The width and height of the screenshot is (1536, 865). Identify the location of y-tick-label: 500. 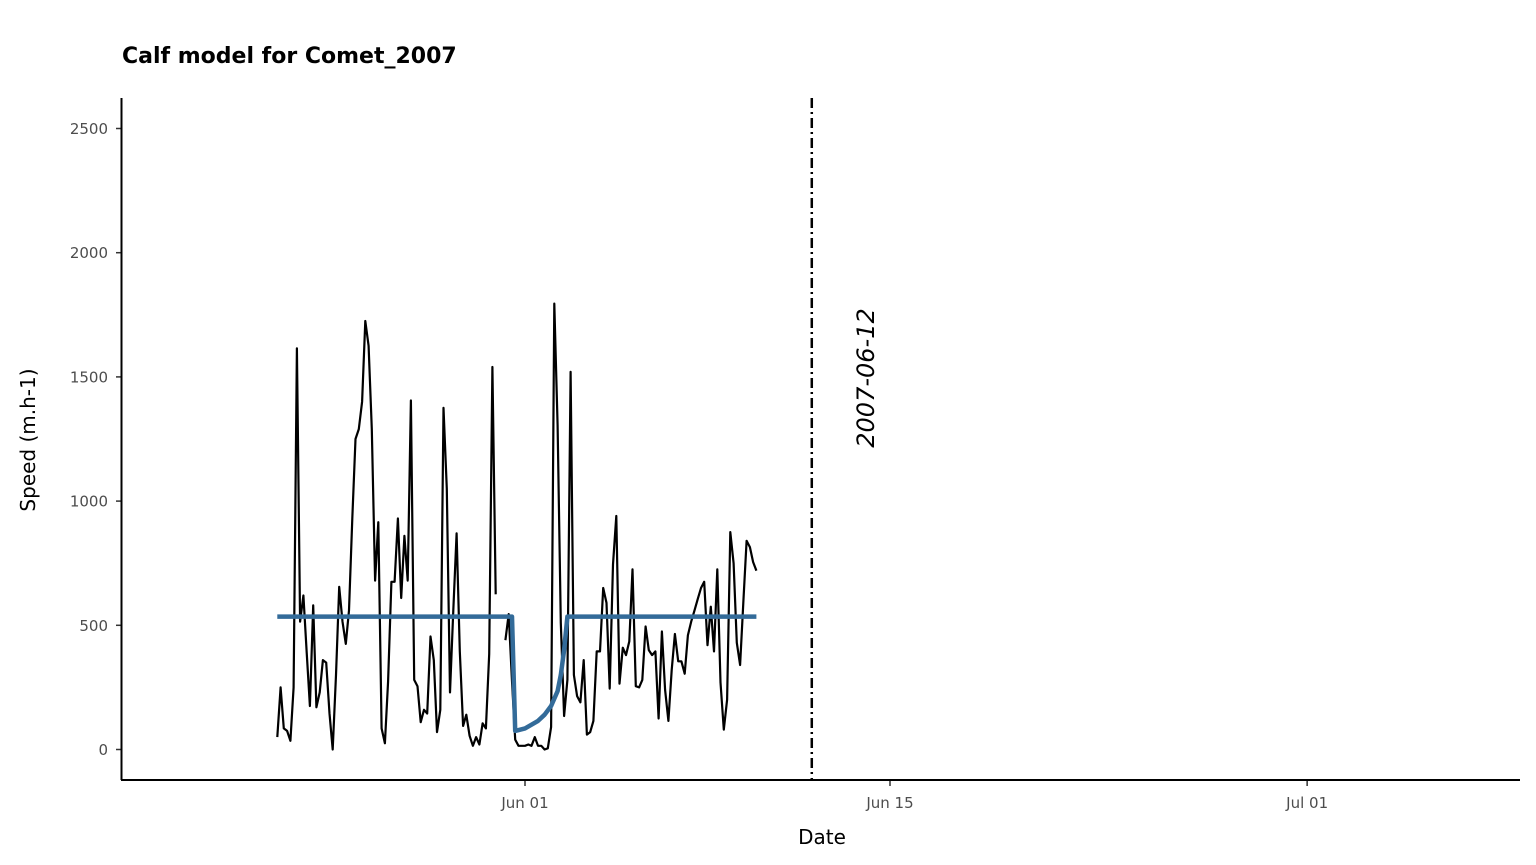
(93, 626).